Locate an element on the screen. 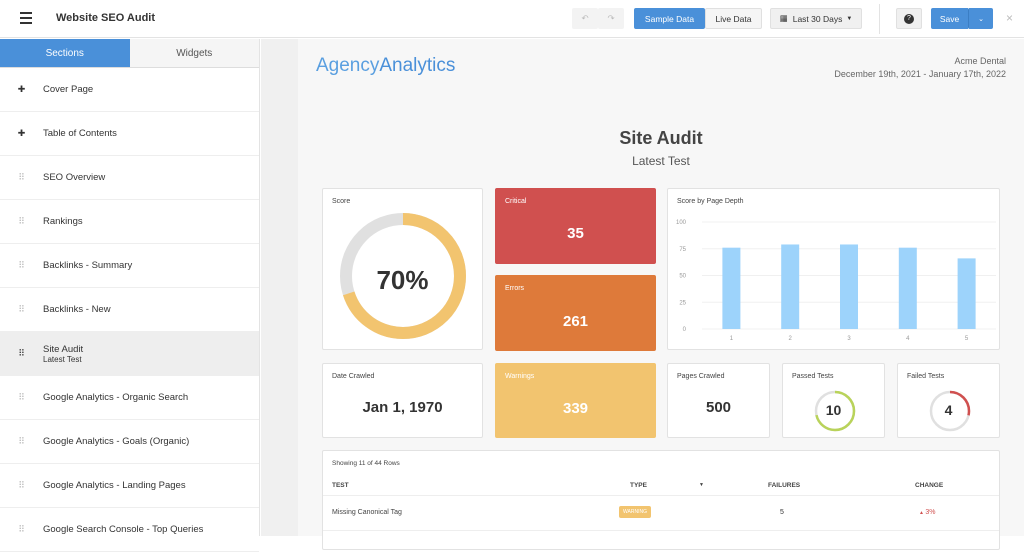  sidebar-item: ⠿ Google Analytics - Organic Search is located at coordinates (129, 398).